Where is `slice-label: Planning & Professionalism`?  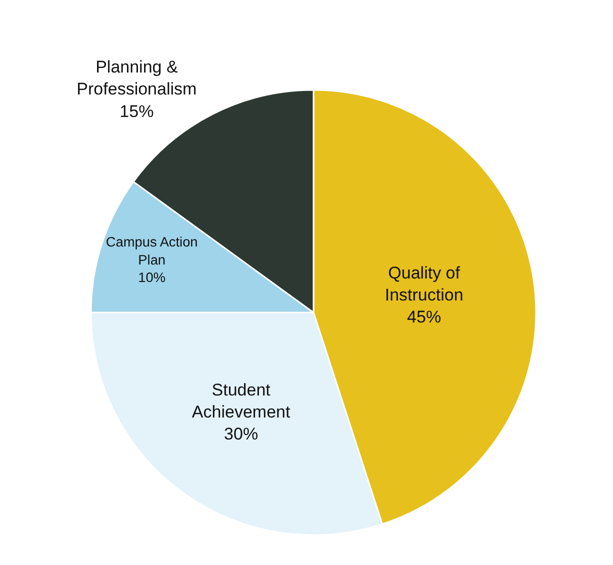
slice-label: Planning & Professionalism is located at coordinates (136, 78).